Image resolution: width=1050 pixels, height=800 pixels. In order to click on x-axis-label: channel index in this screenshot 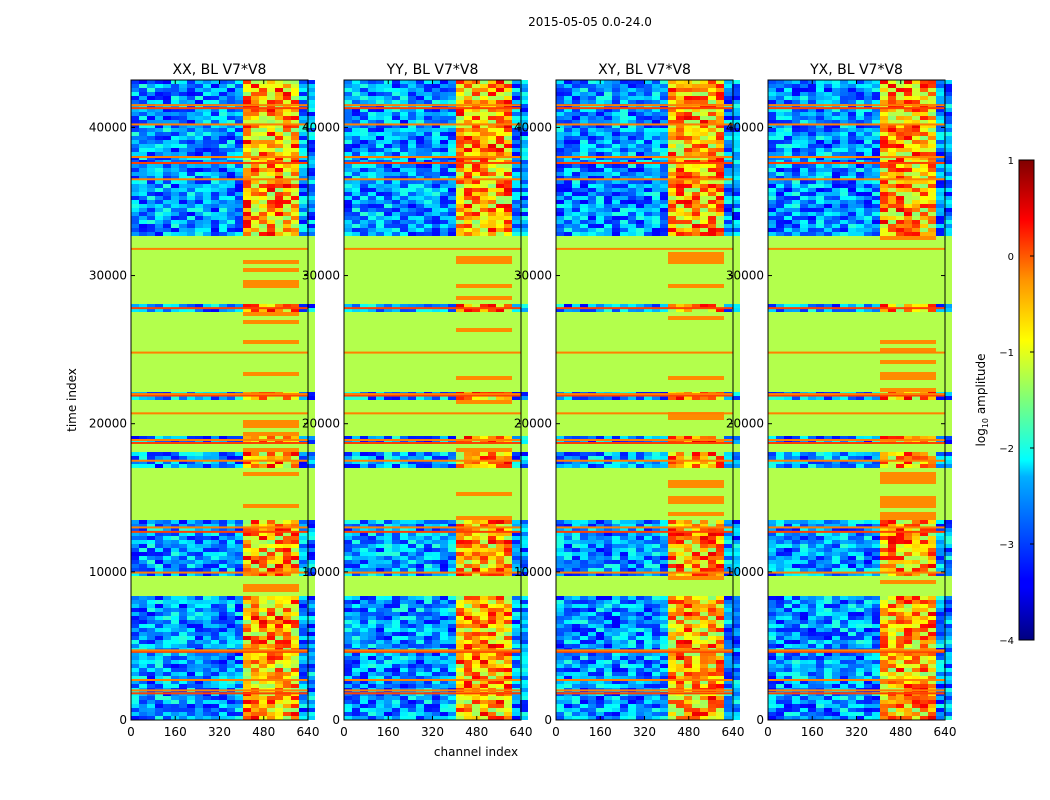, I will do `click(476, 752)`.